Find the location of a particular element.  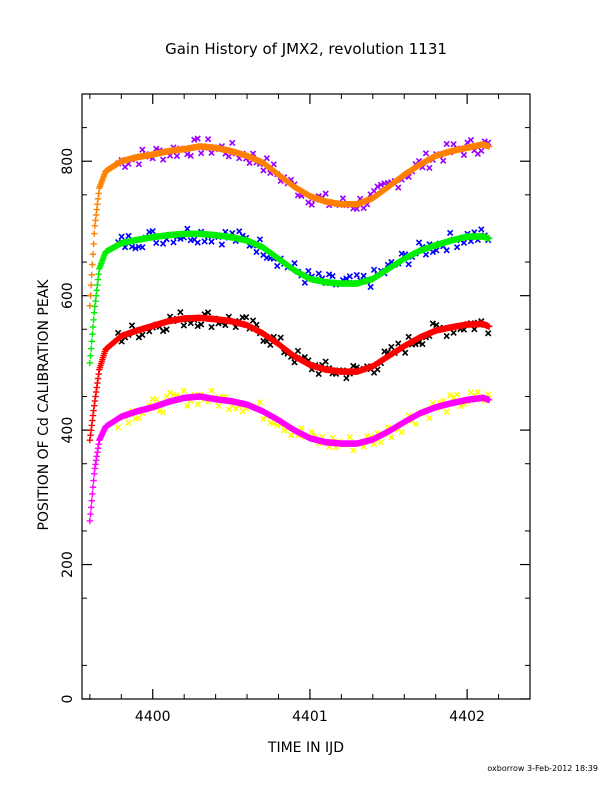

y-tick-label: 400 is located at coordinates (68, 430).